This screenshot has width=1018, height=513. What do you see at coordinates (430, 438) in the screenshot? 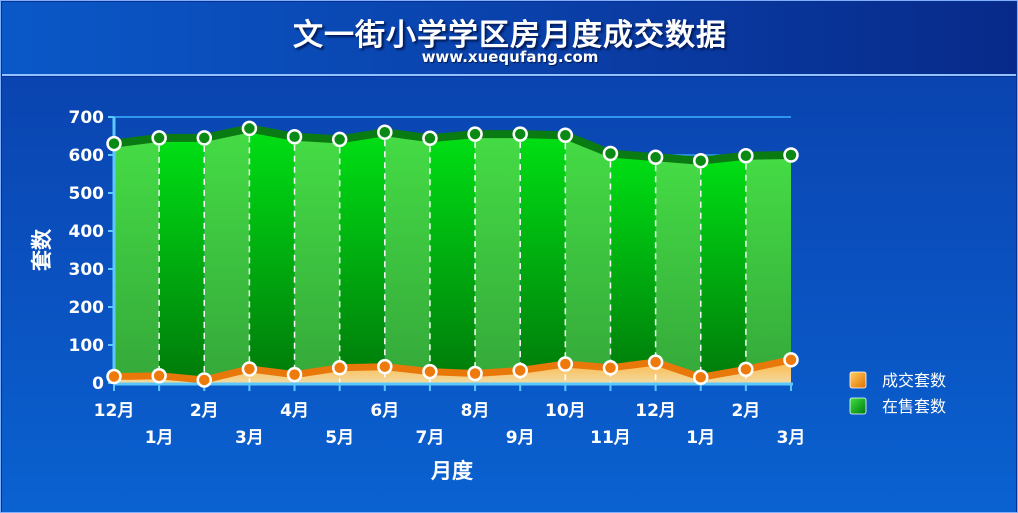
I see `x-tick-label: 7月` at bounding box center [430, 438].